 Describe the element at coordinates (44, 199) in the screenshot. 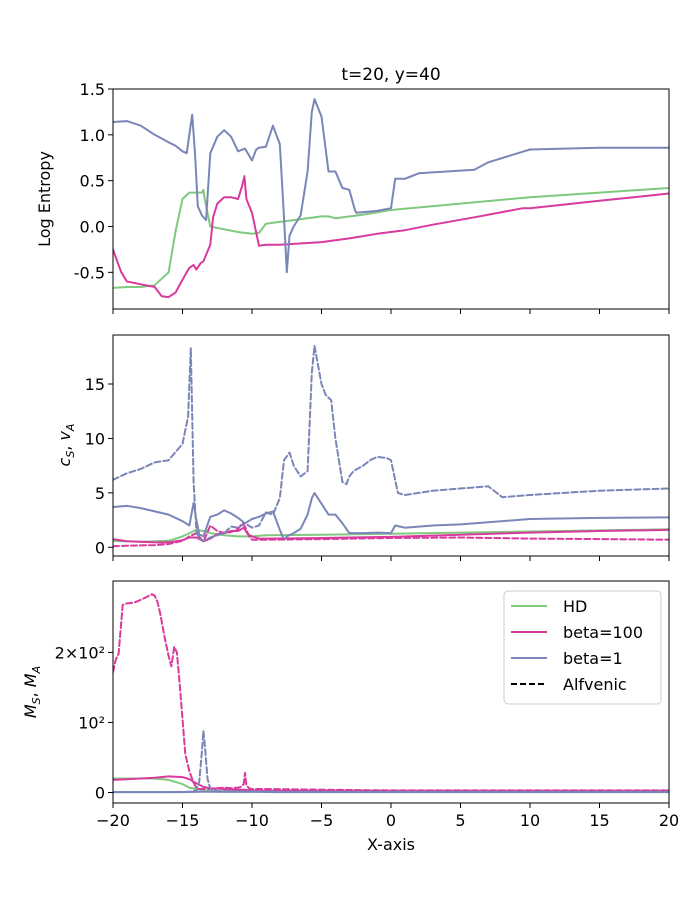

I see `entropy-y-axis-label: Log Entropy` at that location.